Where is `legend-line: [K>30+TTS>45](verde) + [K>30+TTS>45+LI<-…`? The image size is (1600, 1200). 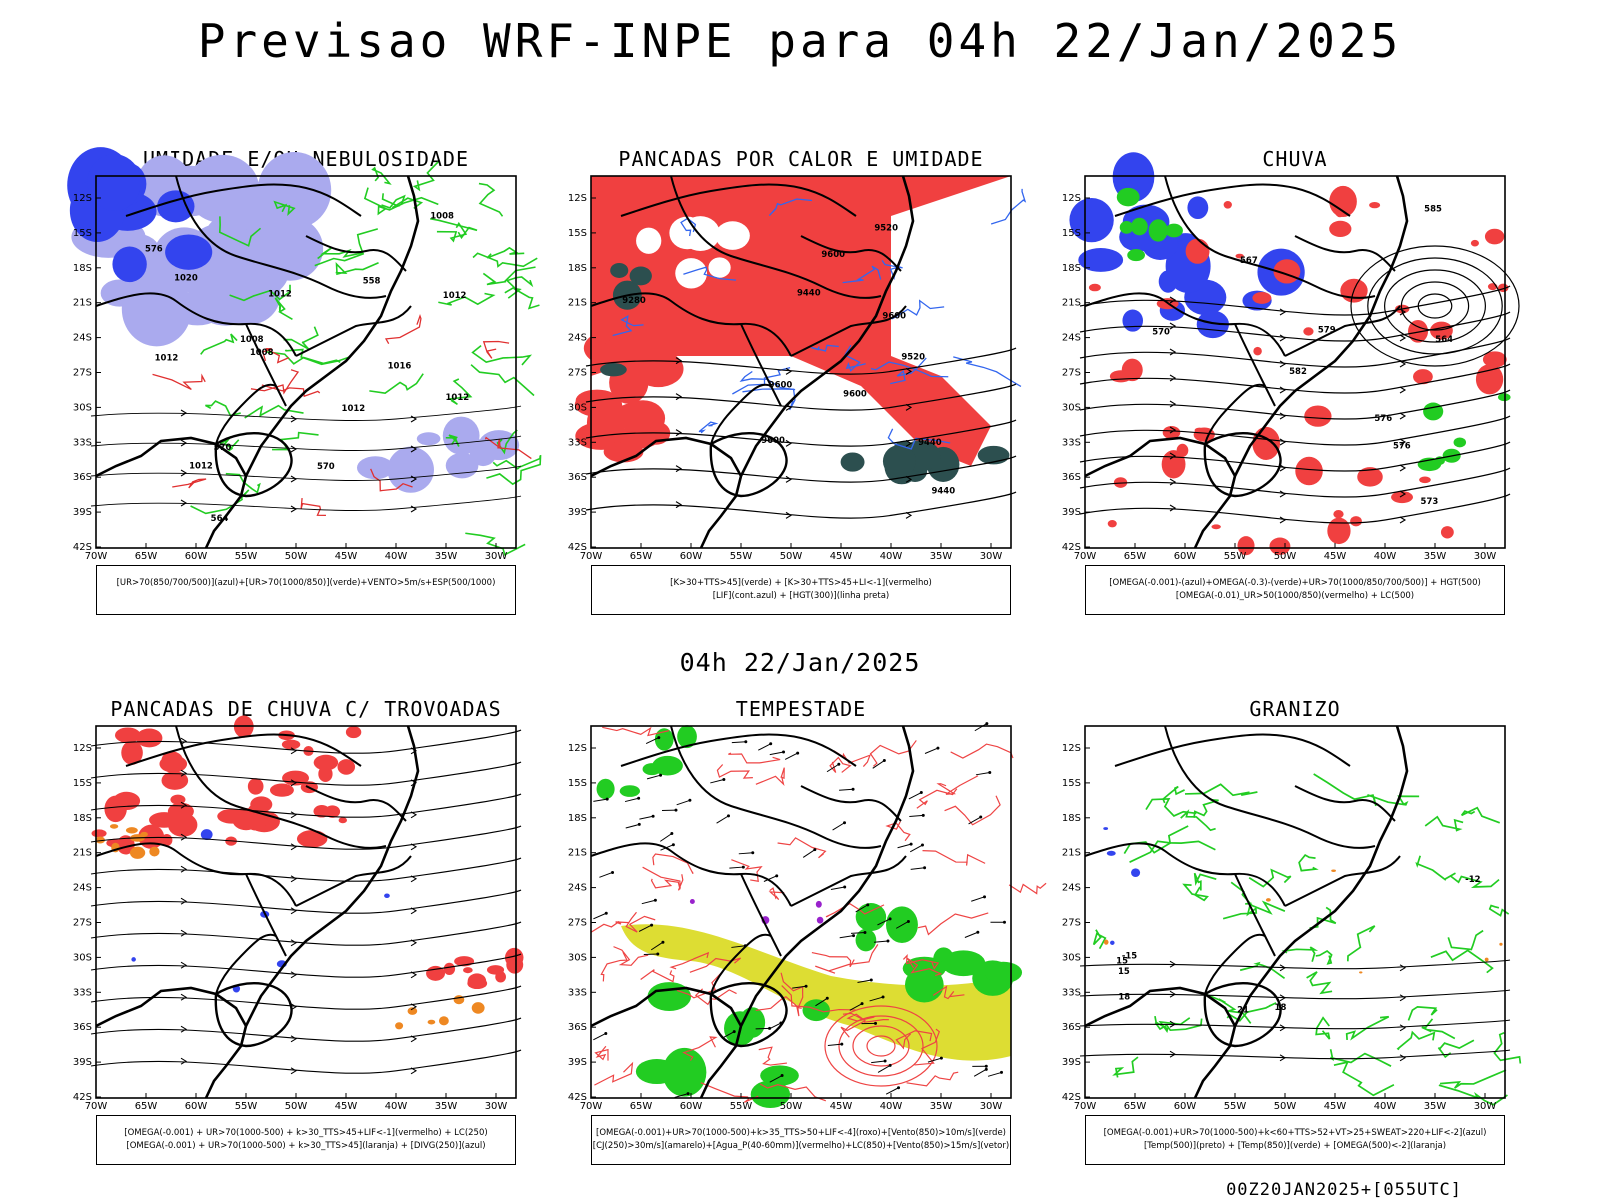
legend-line: [K>30+TTS>45](verde) + [K>30+TTS>45+LI<-… is located at coordinates (801, 583).